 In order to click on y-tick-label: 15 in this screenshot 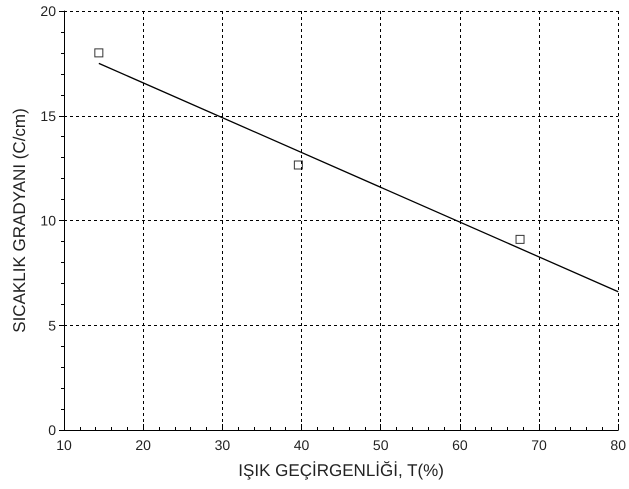, I will do `click(48, 116)`.